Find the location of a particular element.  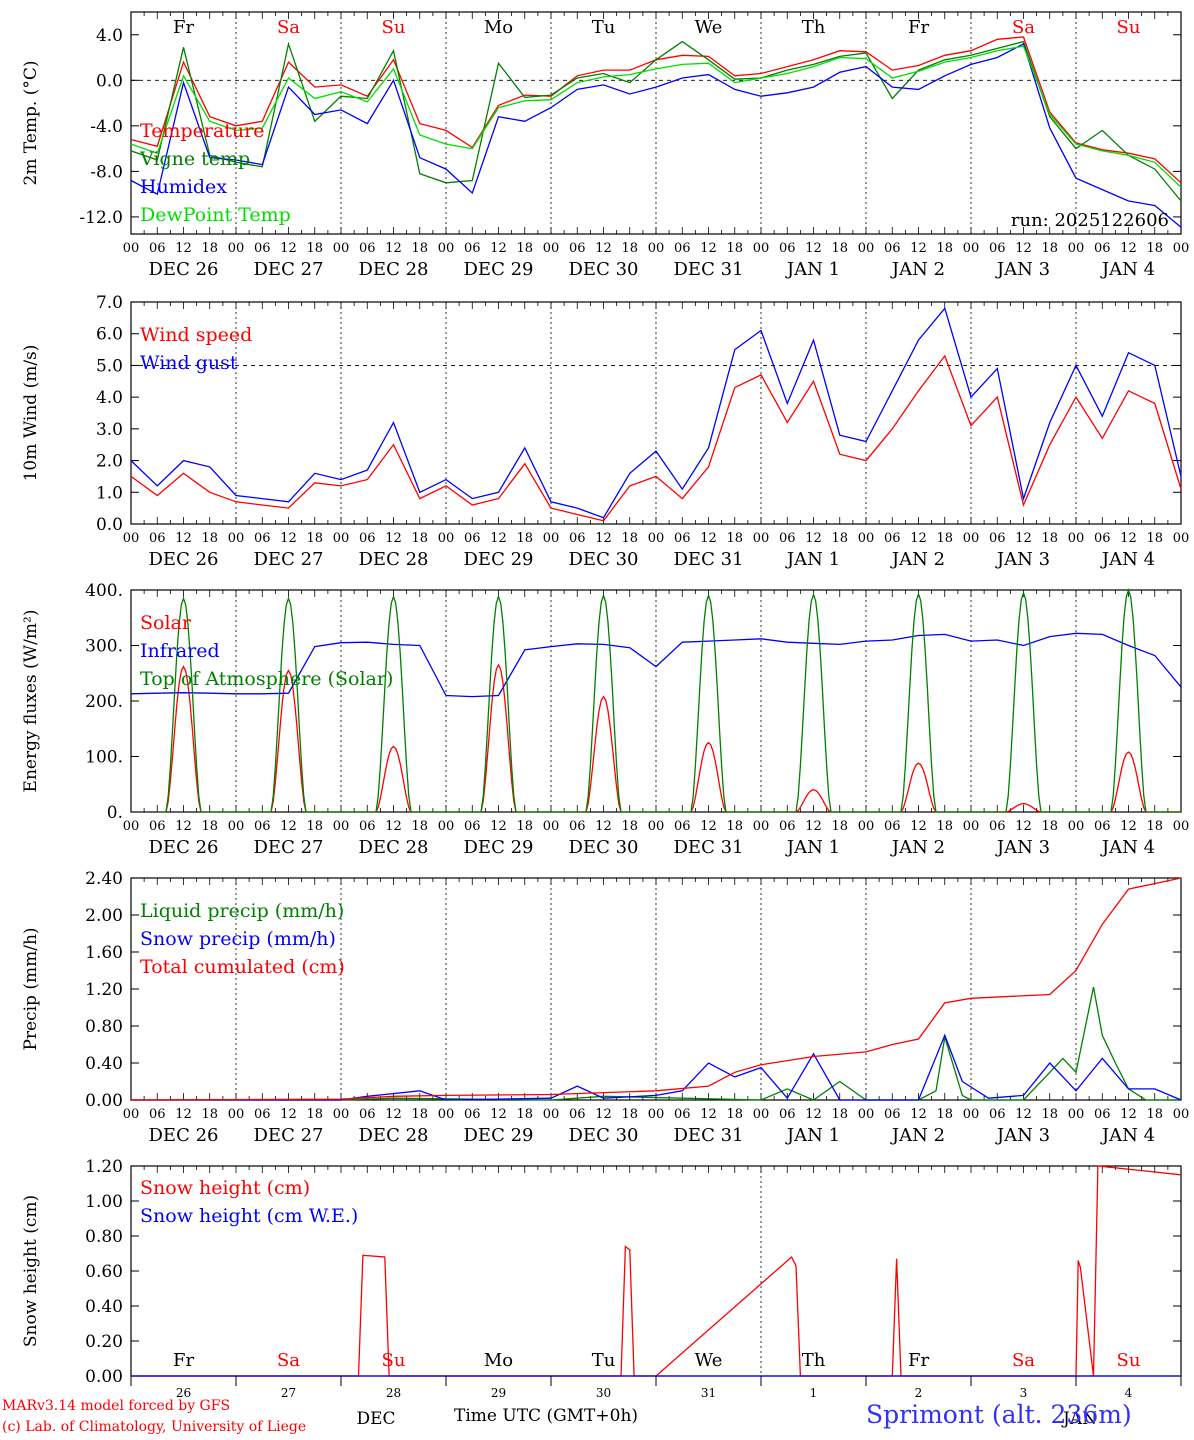

y-tick-label: 3.0 is located at coordinates (109, 430).